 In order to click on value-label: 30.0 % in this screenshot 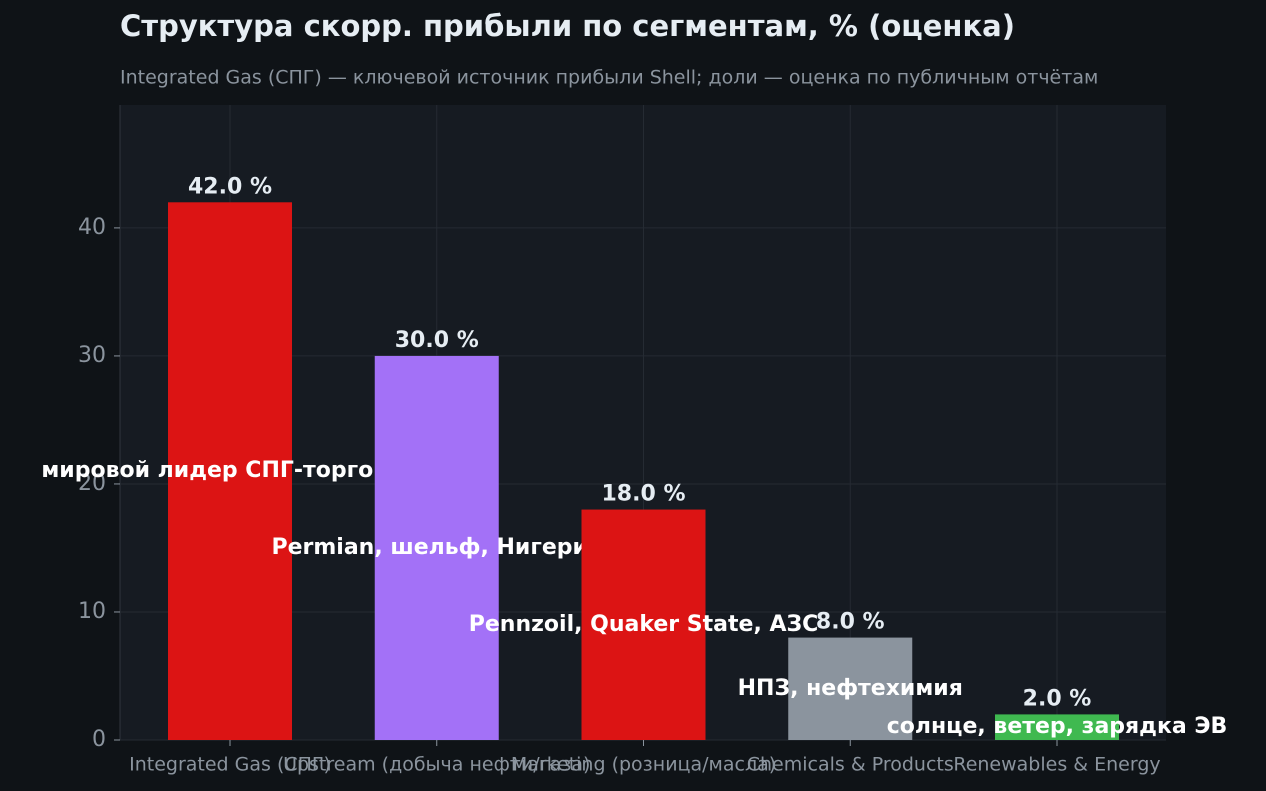, I will do `click(437, 340)`.